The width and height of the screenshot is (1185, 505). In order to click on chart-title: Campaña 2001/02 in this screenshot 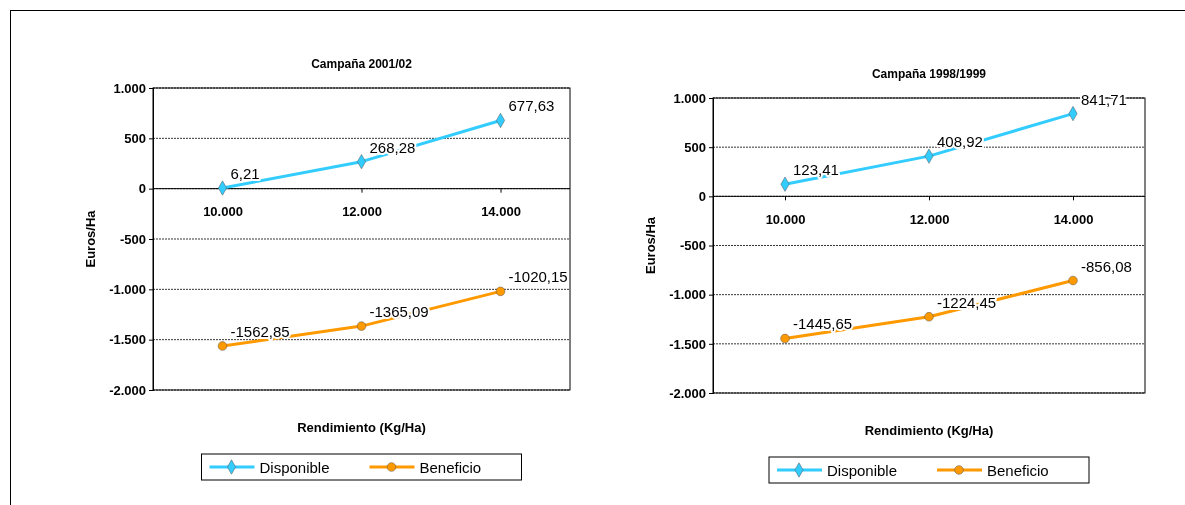, I will do `click(362, 64)`.